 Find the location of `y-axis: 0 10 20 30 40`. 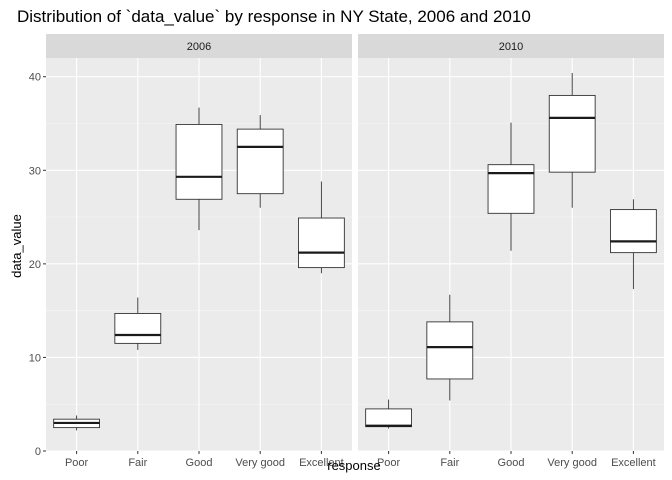

y-axis: 0 10 20 30 40 is located at coordinates (37, 265).